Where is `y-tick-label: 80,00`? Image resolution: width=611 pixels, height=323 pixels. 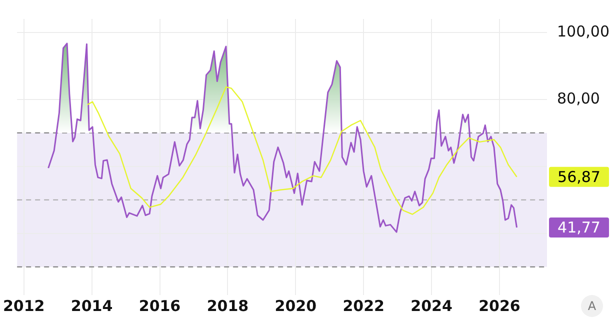 y-tick-label: 80,00 is located at coordinates (578, 98).